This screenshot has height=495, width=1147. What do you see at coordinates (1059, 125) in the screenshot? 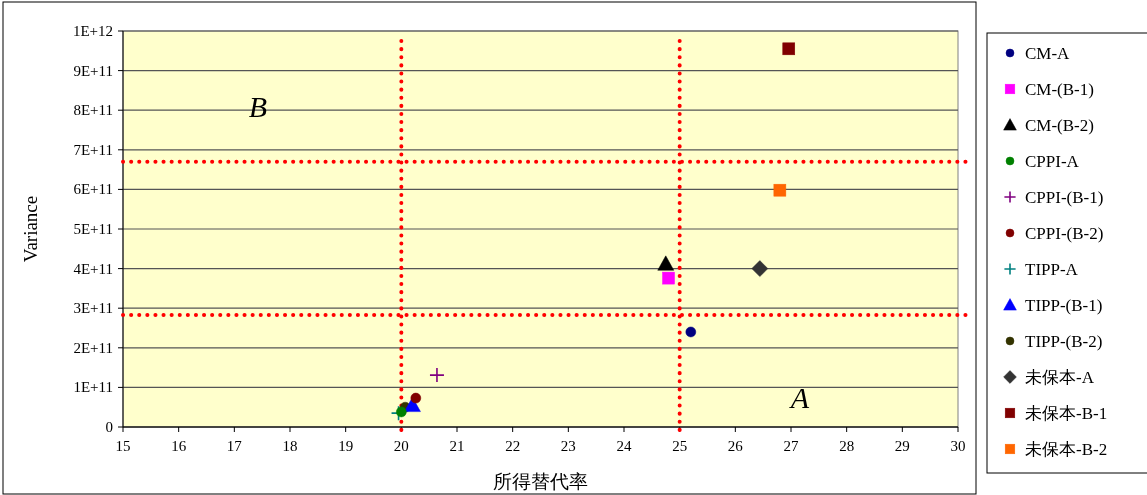
I see `legend-label: CM-(B-2)` at bounding box center [1059, 125].